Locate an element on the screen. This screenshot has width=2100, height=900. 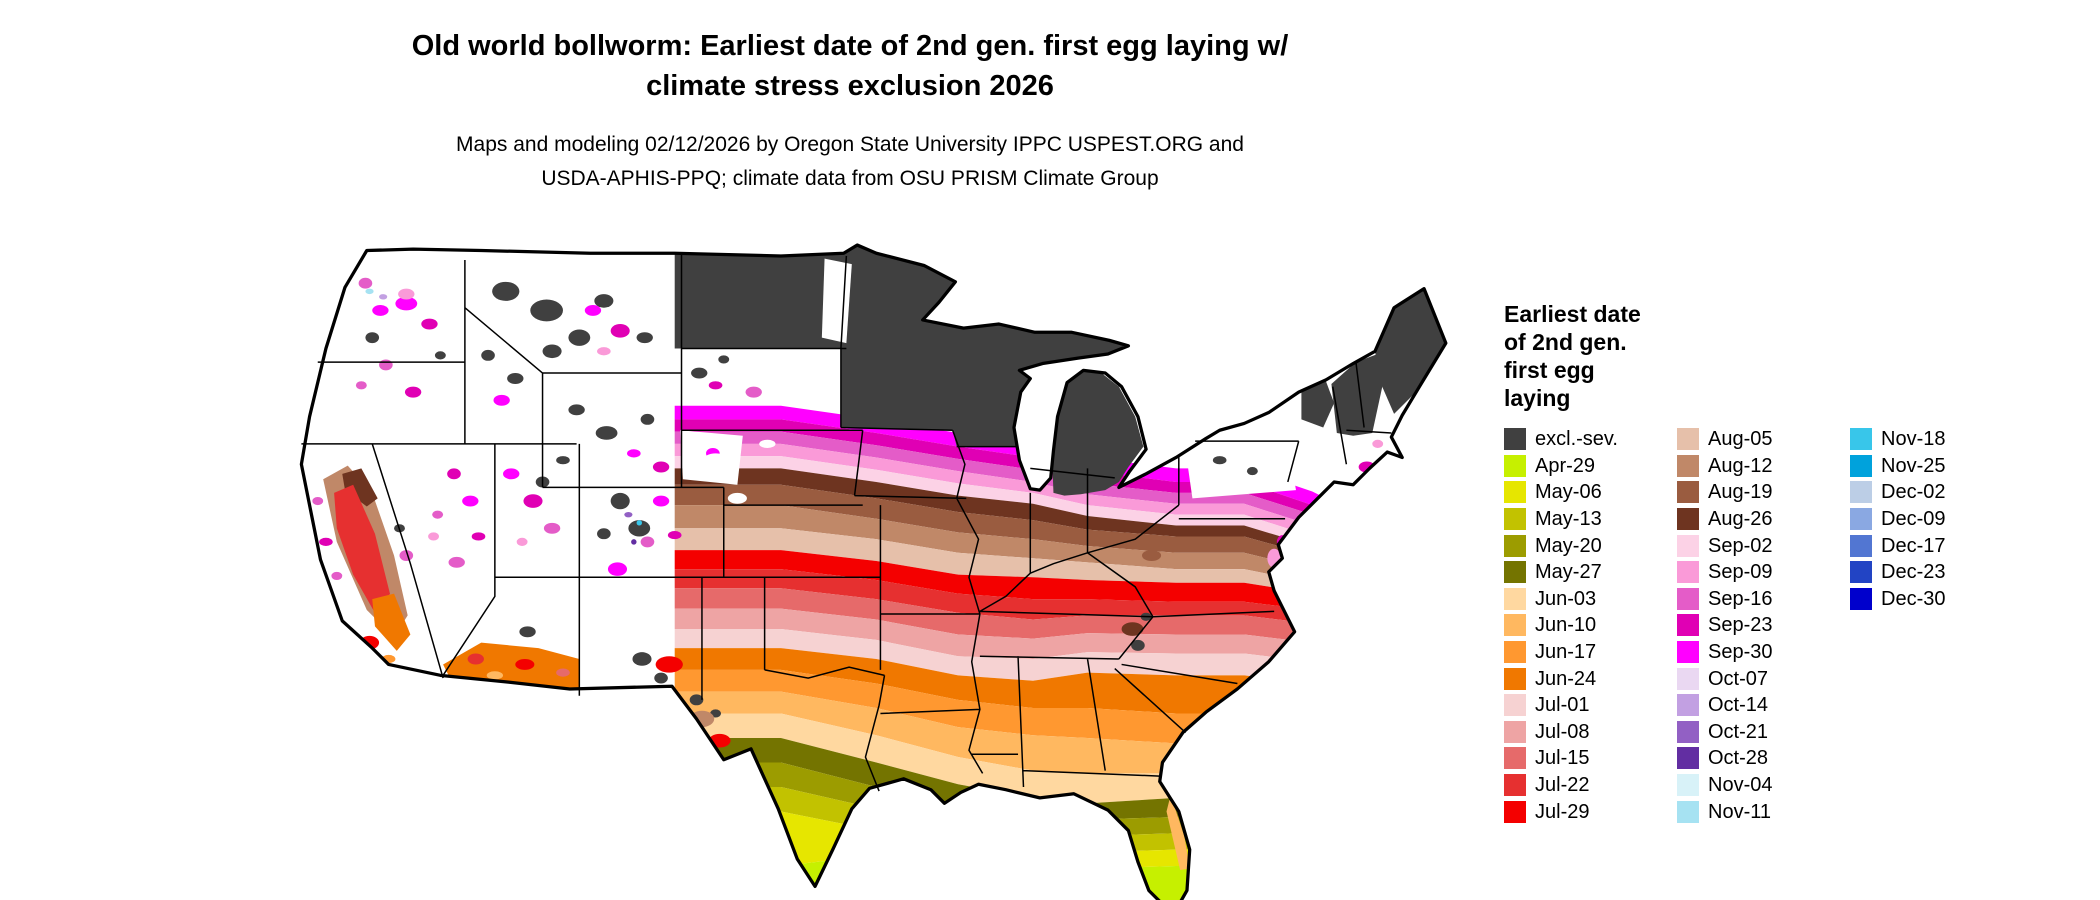
legend-item: excl.-sev. is located at coordinates (1590, 439).